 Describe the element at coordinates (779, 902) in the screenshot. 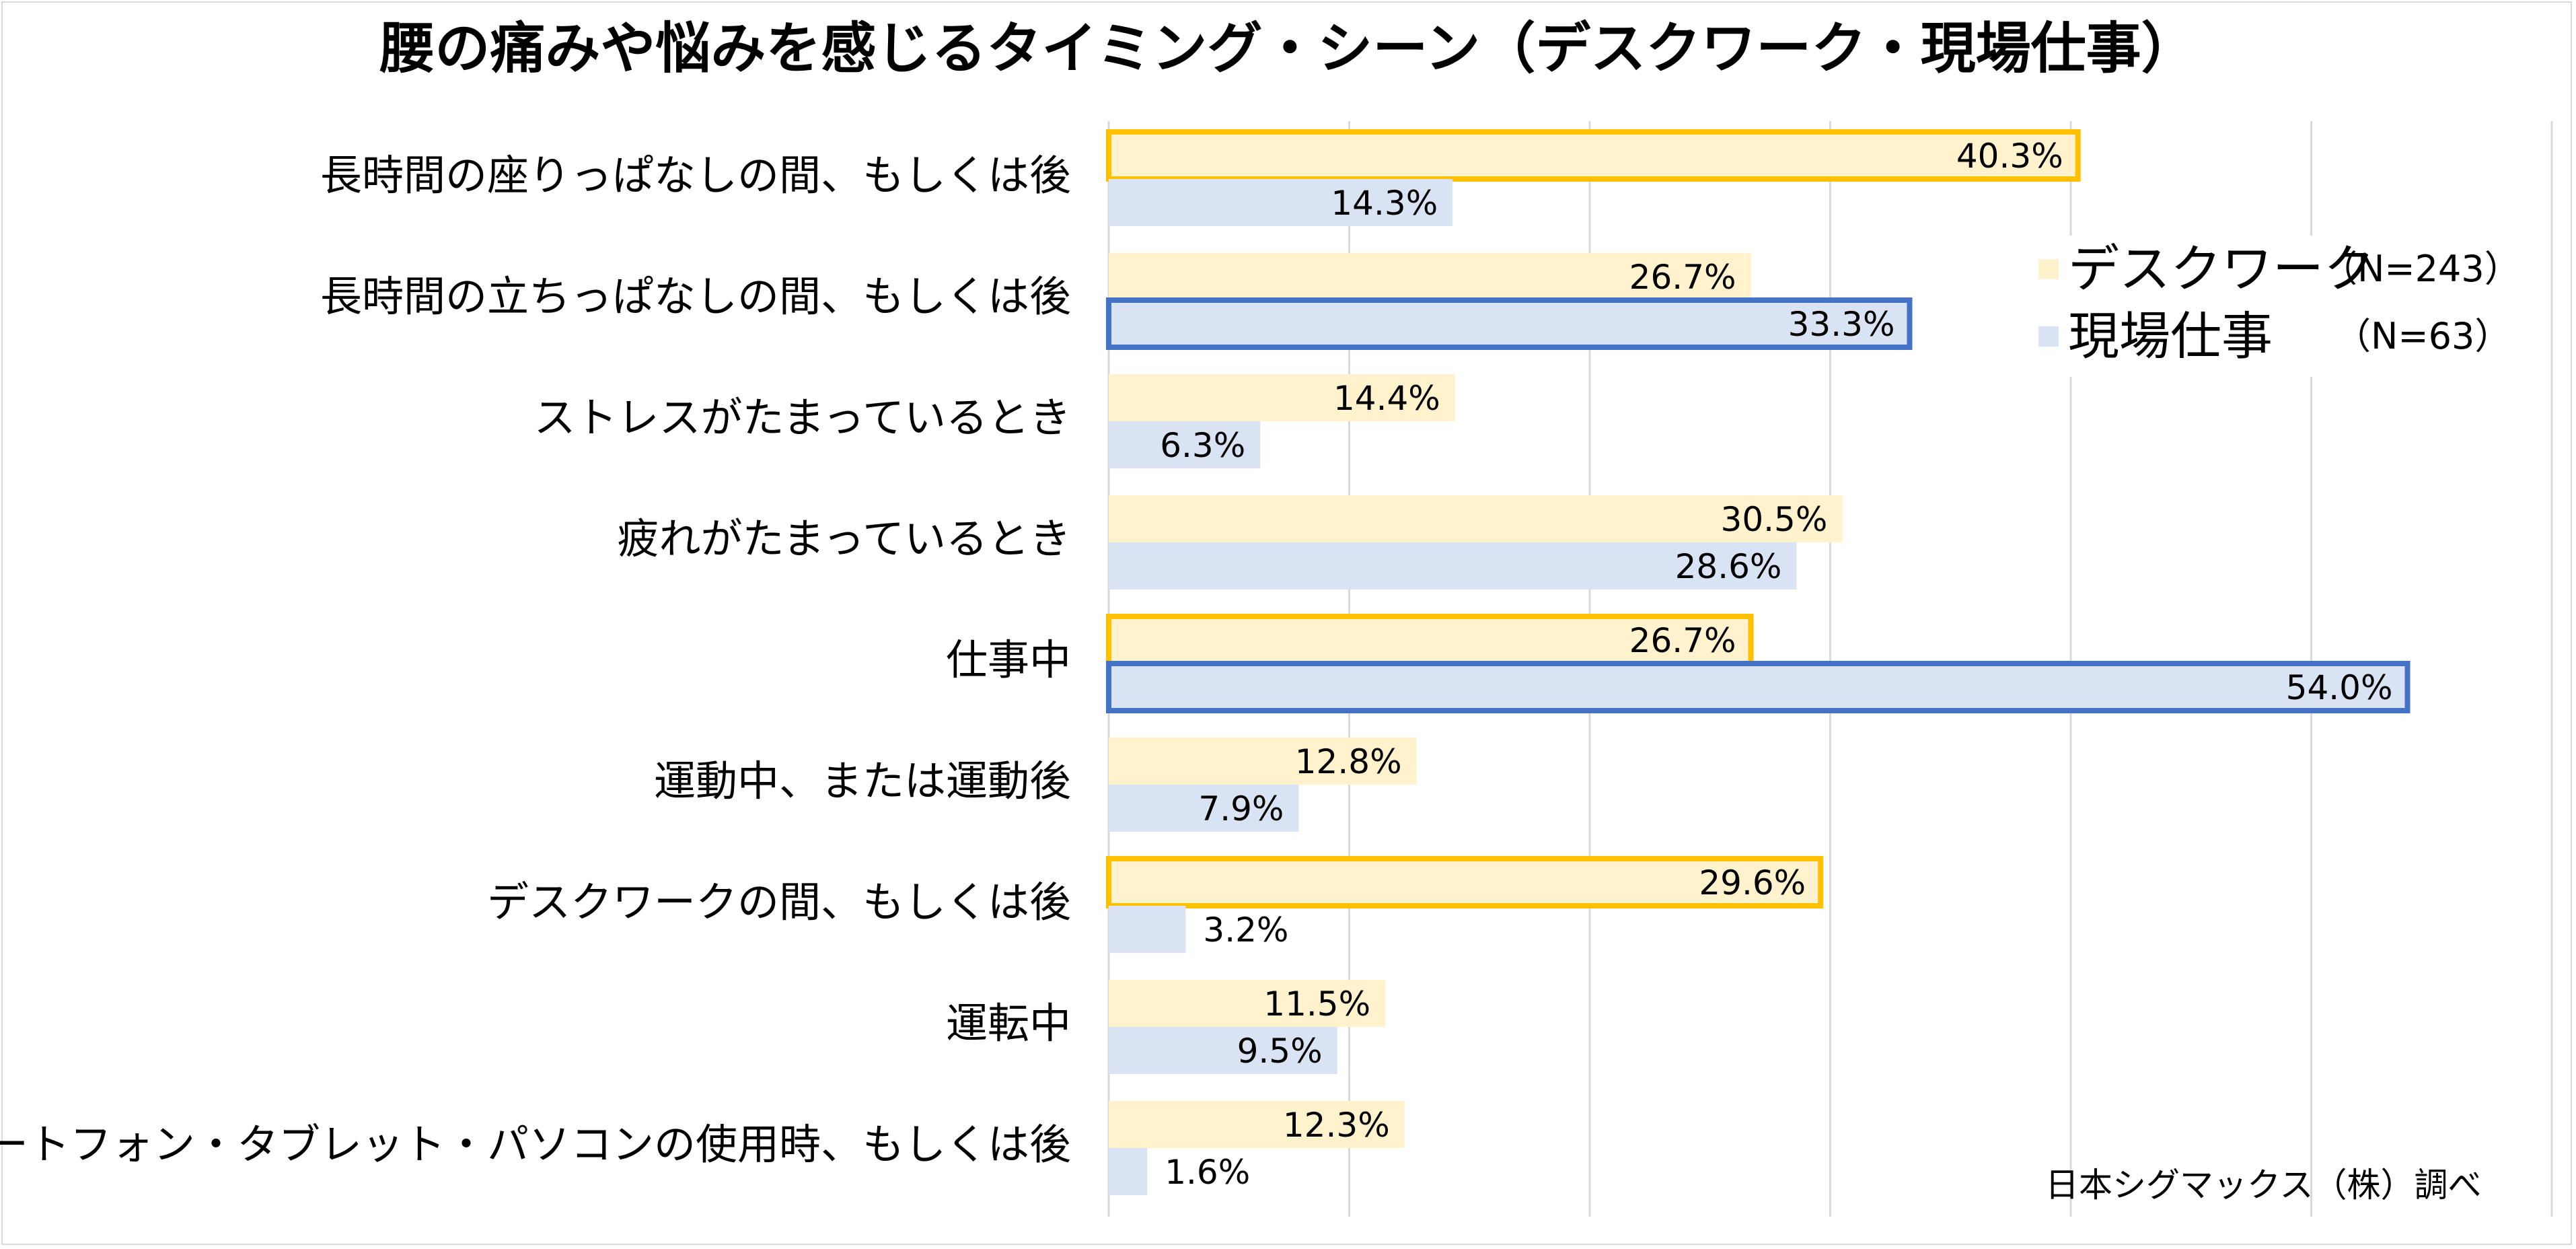

I see `category-label: デスクワークの間、もしくは後` at that location.